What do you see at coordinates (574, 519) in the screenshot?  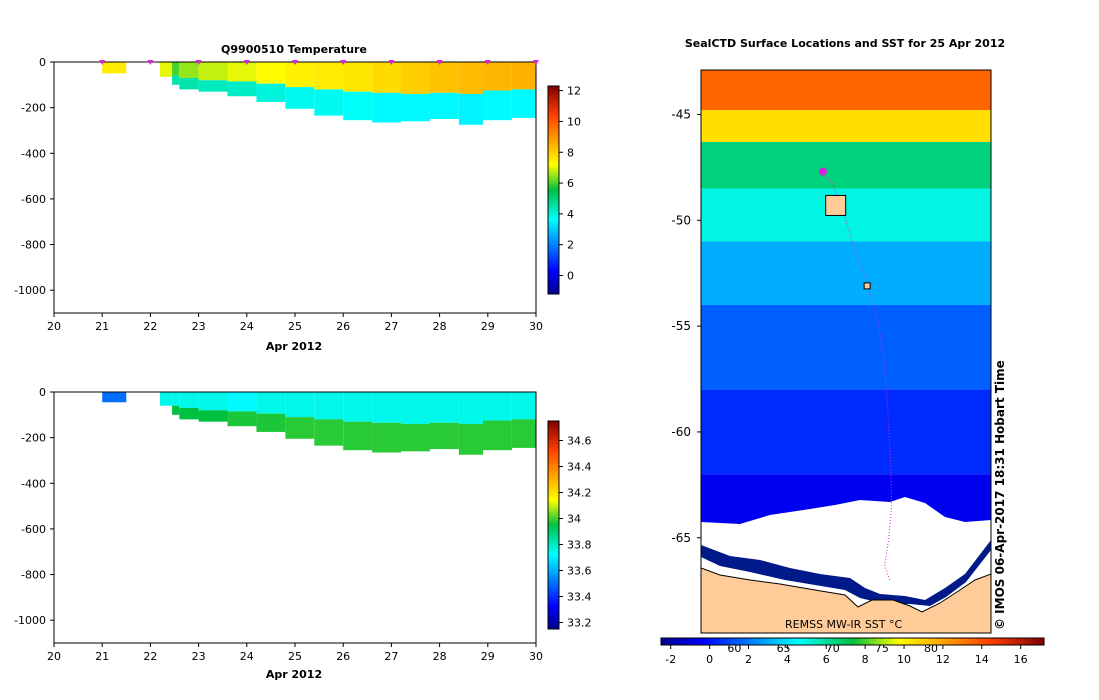 I see `colorbar-tick-label: 34` at bounding box center [574, 519].